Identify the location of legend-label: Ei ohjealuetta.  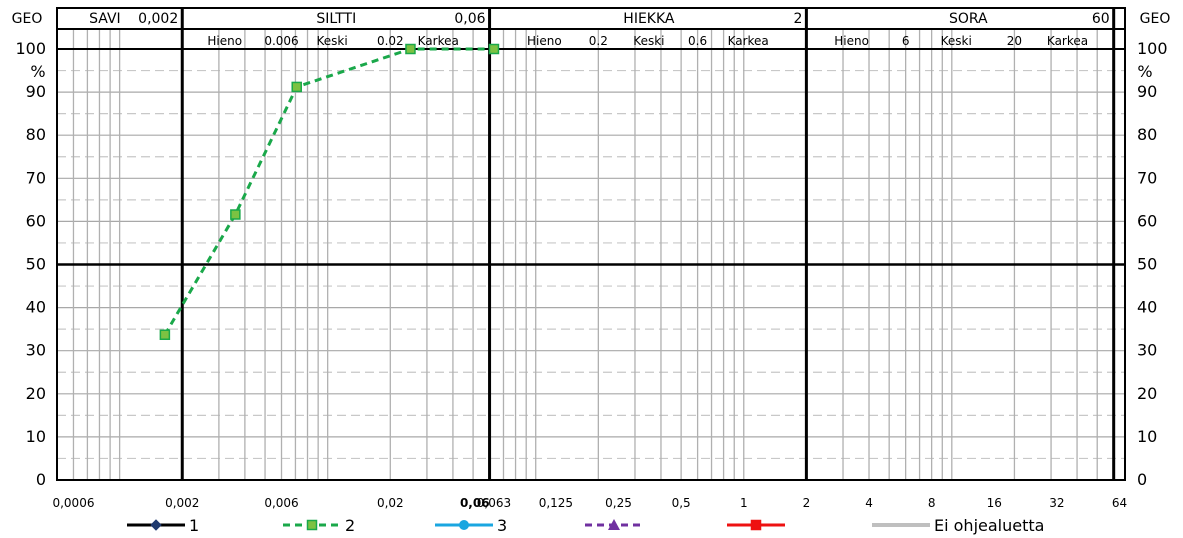
(989, 525).